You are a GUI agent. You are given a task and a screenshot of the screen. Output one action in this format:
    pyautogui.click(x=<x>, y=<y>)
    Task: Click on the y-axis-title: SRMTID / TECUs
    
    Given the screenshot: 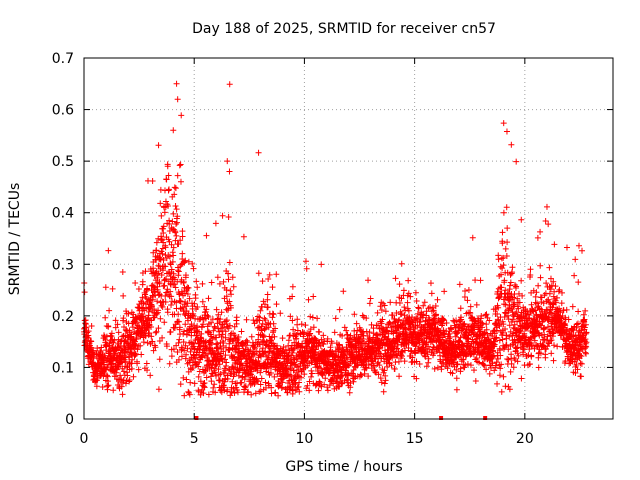 What is the action you would take?
    pyautogui.click(x=15, y=239)
    